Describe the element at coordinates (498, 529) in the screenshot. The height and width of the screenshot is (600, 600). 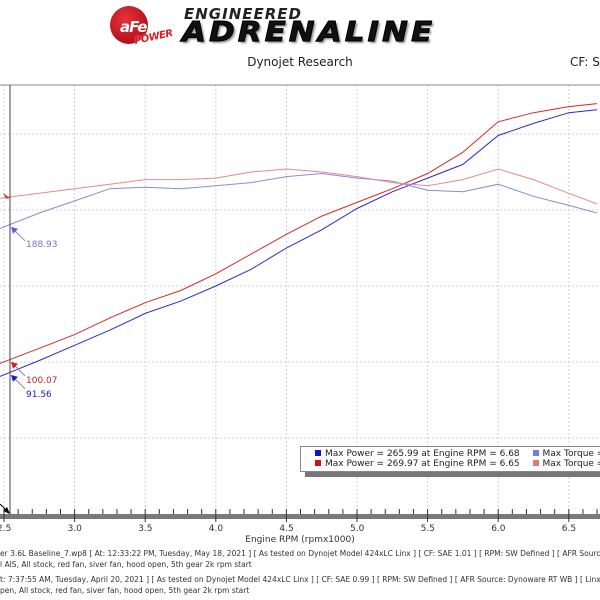
I see `x-tick-label: 6.0` at that location.